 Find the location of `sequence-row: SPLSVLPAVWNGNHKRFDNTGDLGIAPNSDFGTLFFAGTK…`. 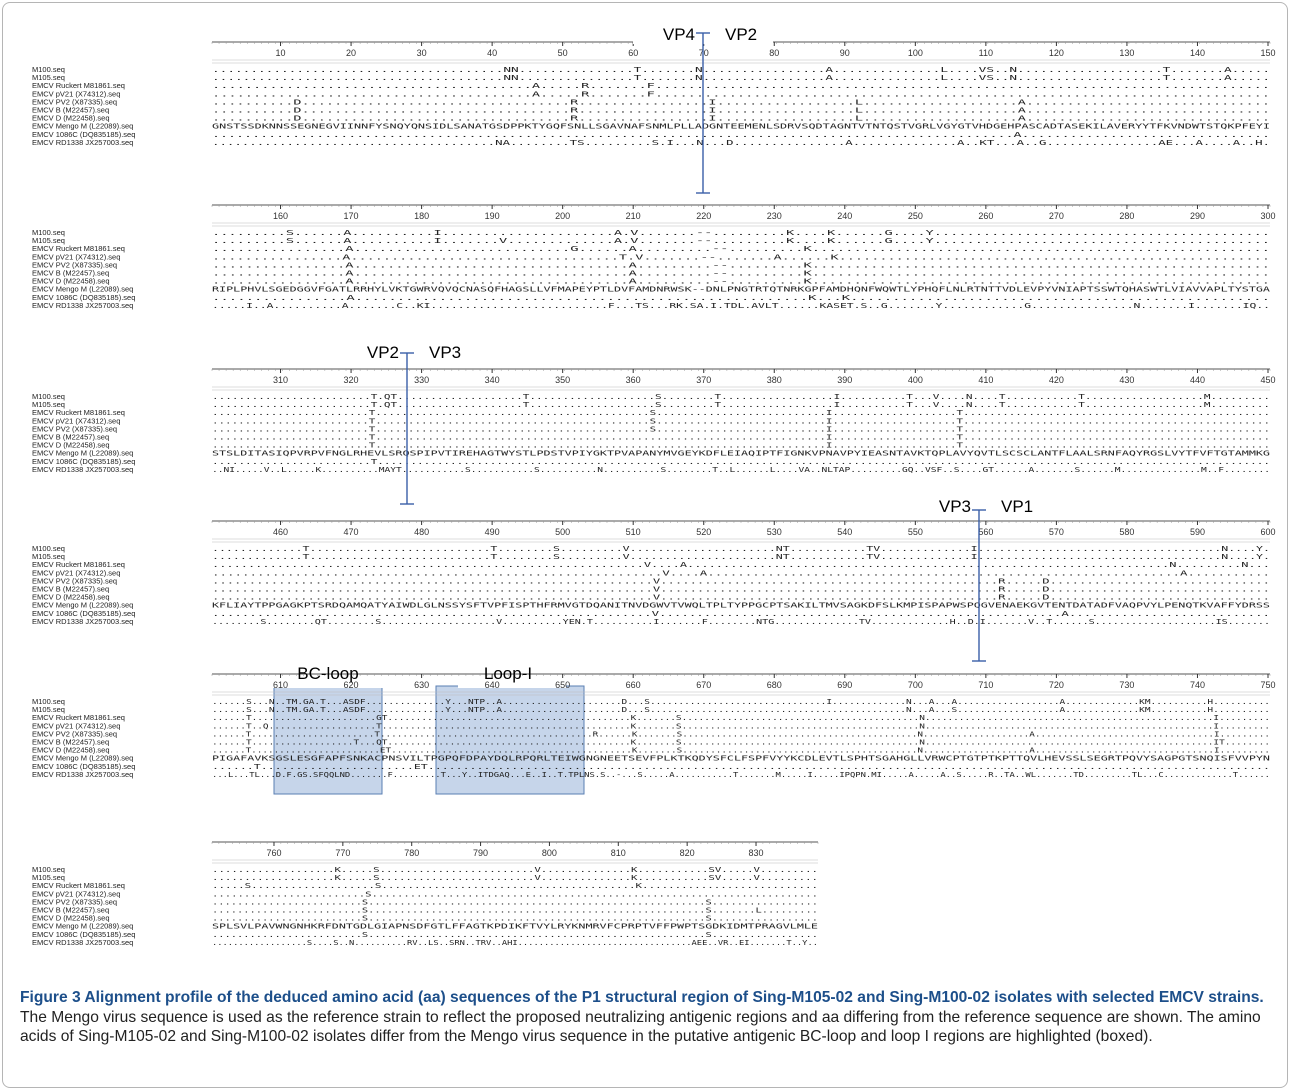

sequence-row: SPLSVLPAVWNGNHKRFDNTGDLGIAPNSDFGTLFFAGTK… is located at coordinates (515, 926).